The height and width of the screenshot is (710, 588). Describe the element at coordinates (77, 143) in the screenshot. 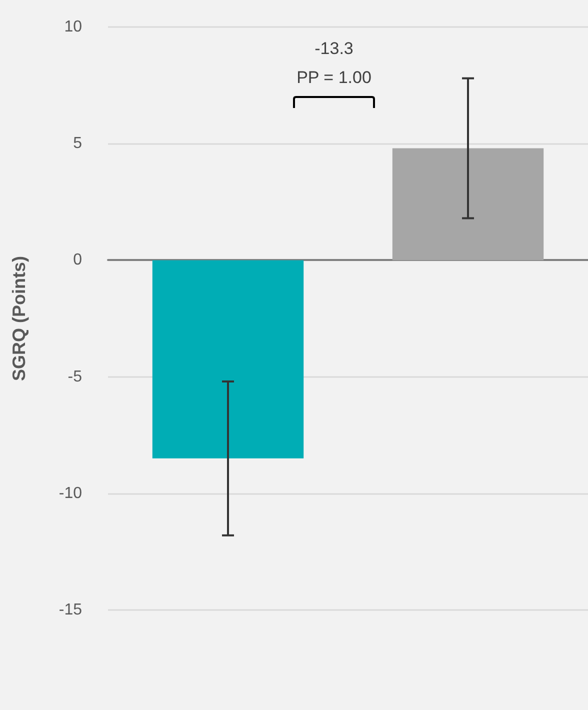

I see `y-tick-label: 5` at that location.